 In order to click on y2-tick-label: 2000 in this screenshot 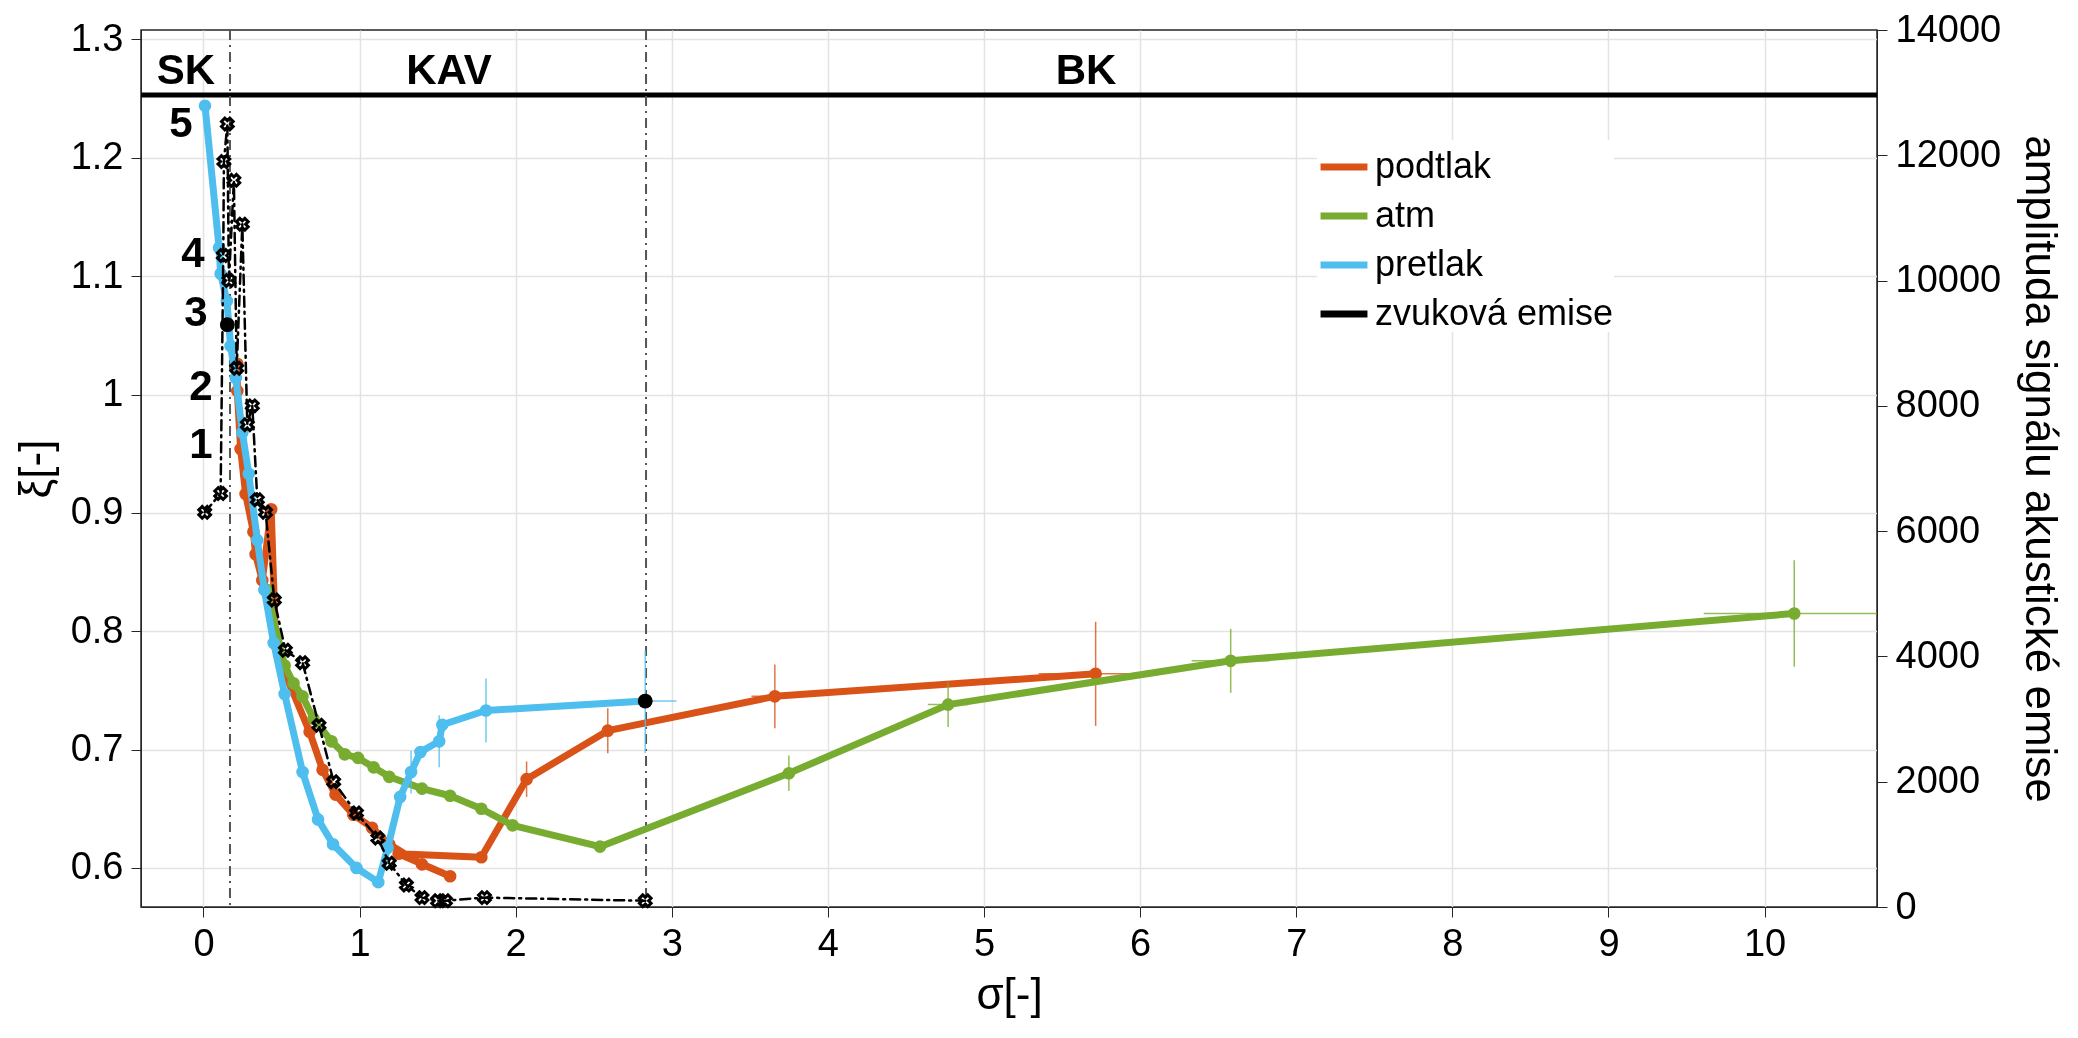, I will do `click(1938, 780)`.